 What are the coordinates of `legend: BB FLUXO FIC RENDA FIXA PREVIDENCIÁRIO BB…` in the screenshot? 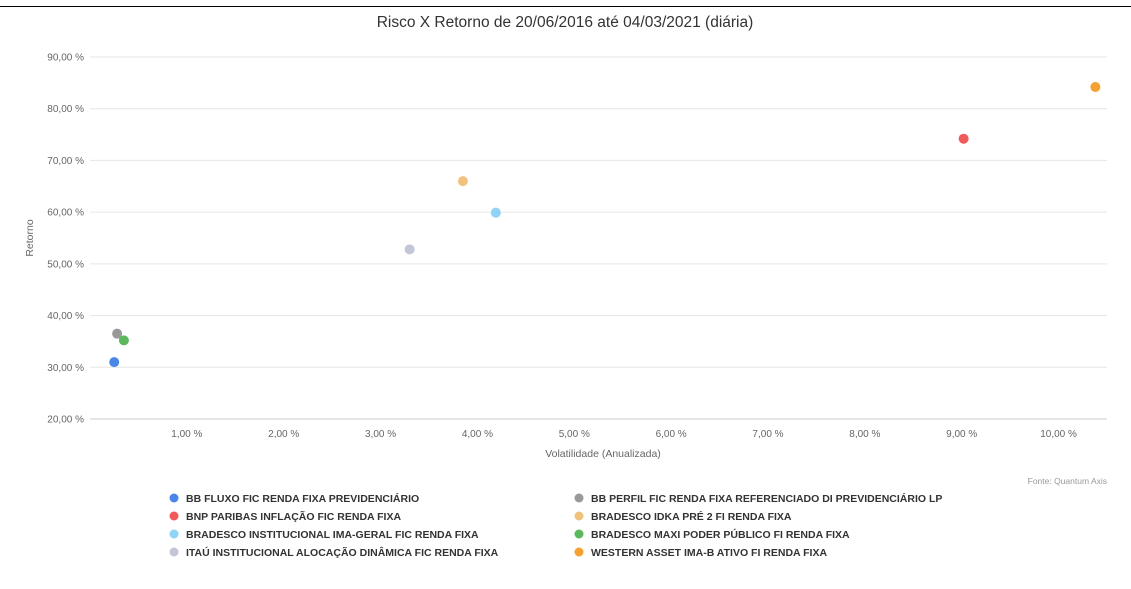 It's located at (556, 525).